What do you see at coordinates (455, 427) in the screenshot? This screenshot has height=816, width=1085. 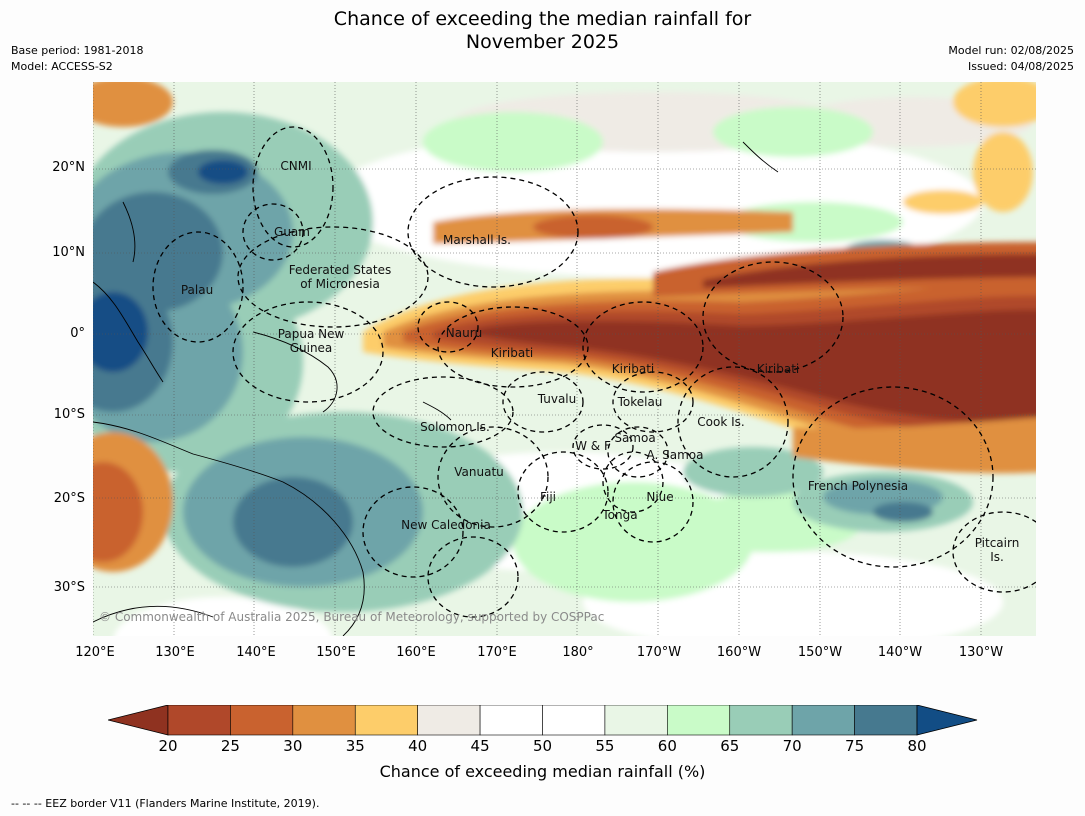 I see `region-solomon: Solomon Is.` at bounding box center [455, 427].